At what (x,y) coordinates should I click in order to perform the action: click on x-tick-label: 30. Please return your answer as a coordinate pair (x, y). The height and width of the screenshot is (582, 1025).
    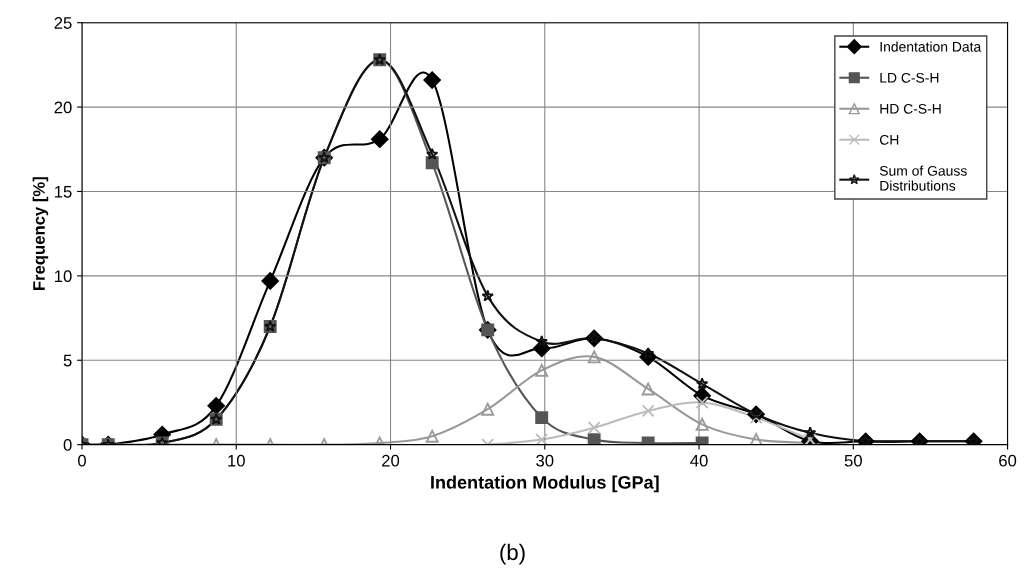
    Looking at the image, I should click on (545, 460).